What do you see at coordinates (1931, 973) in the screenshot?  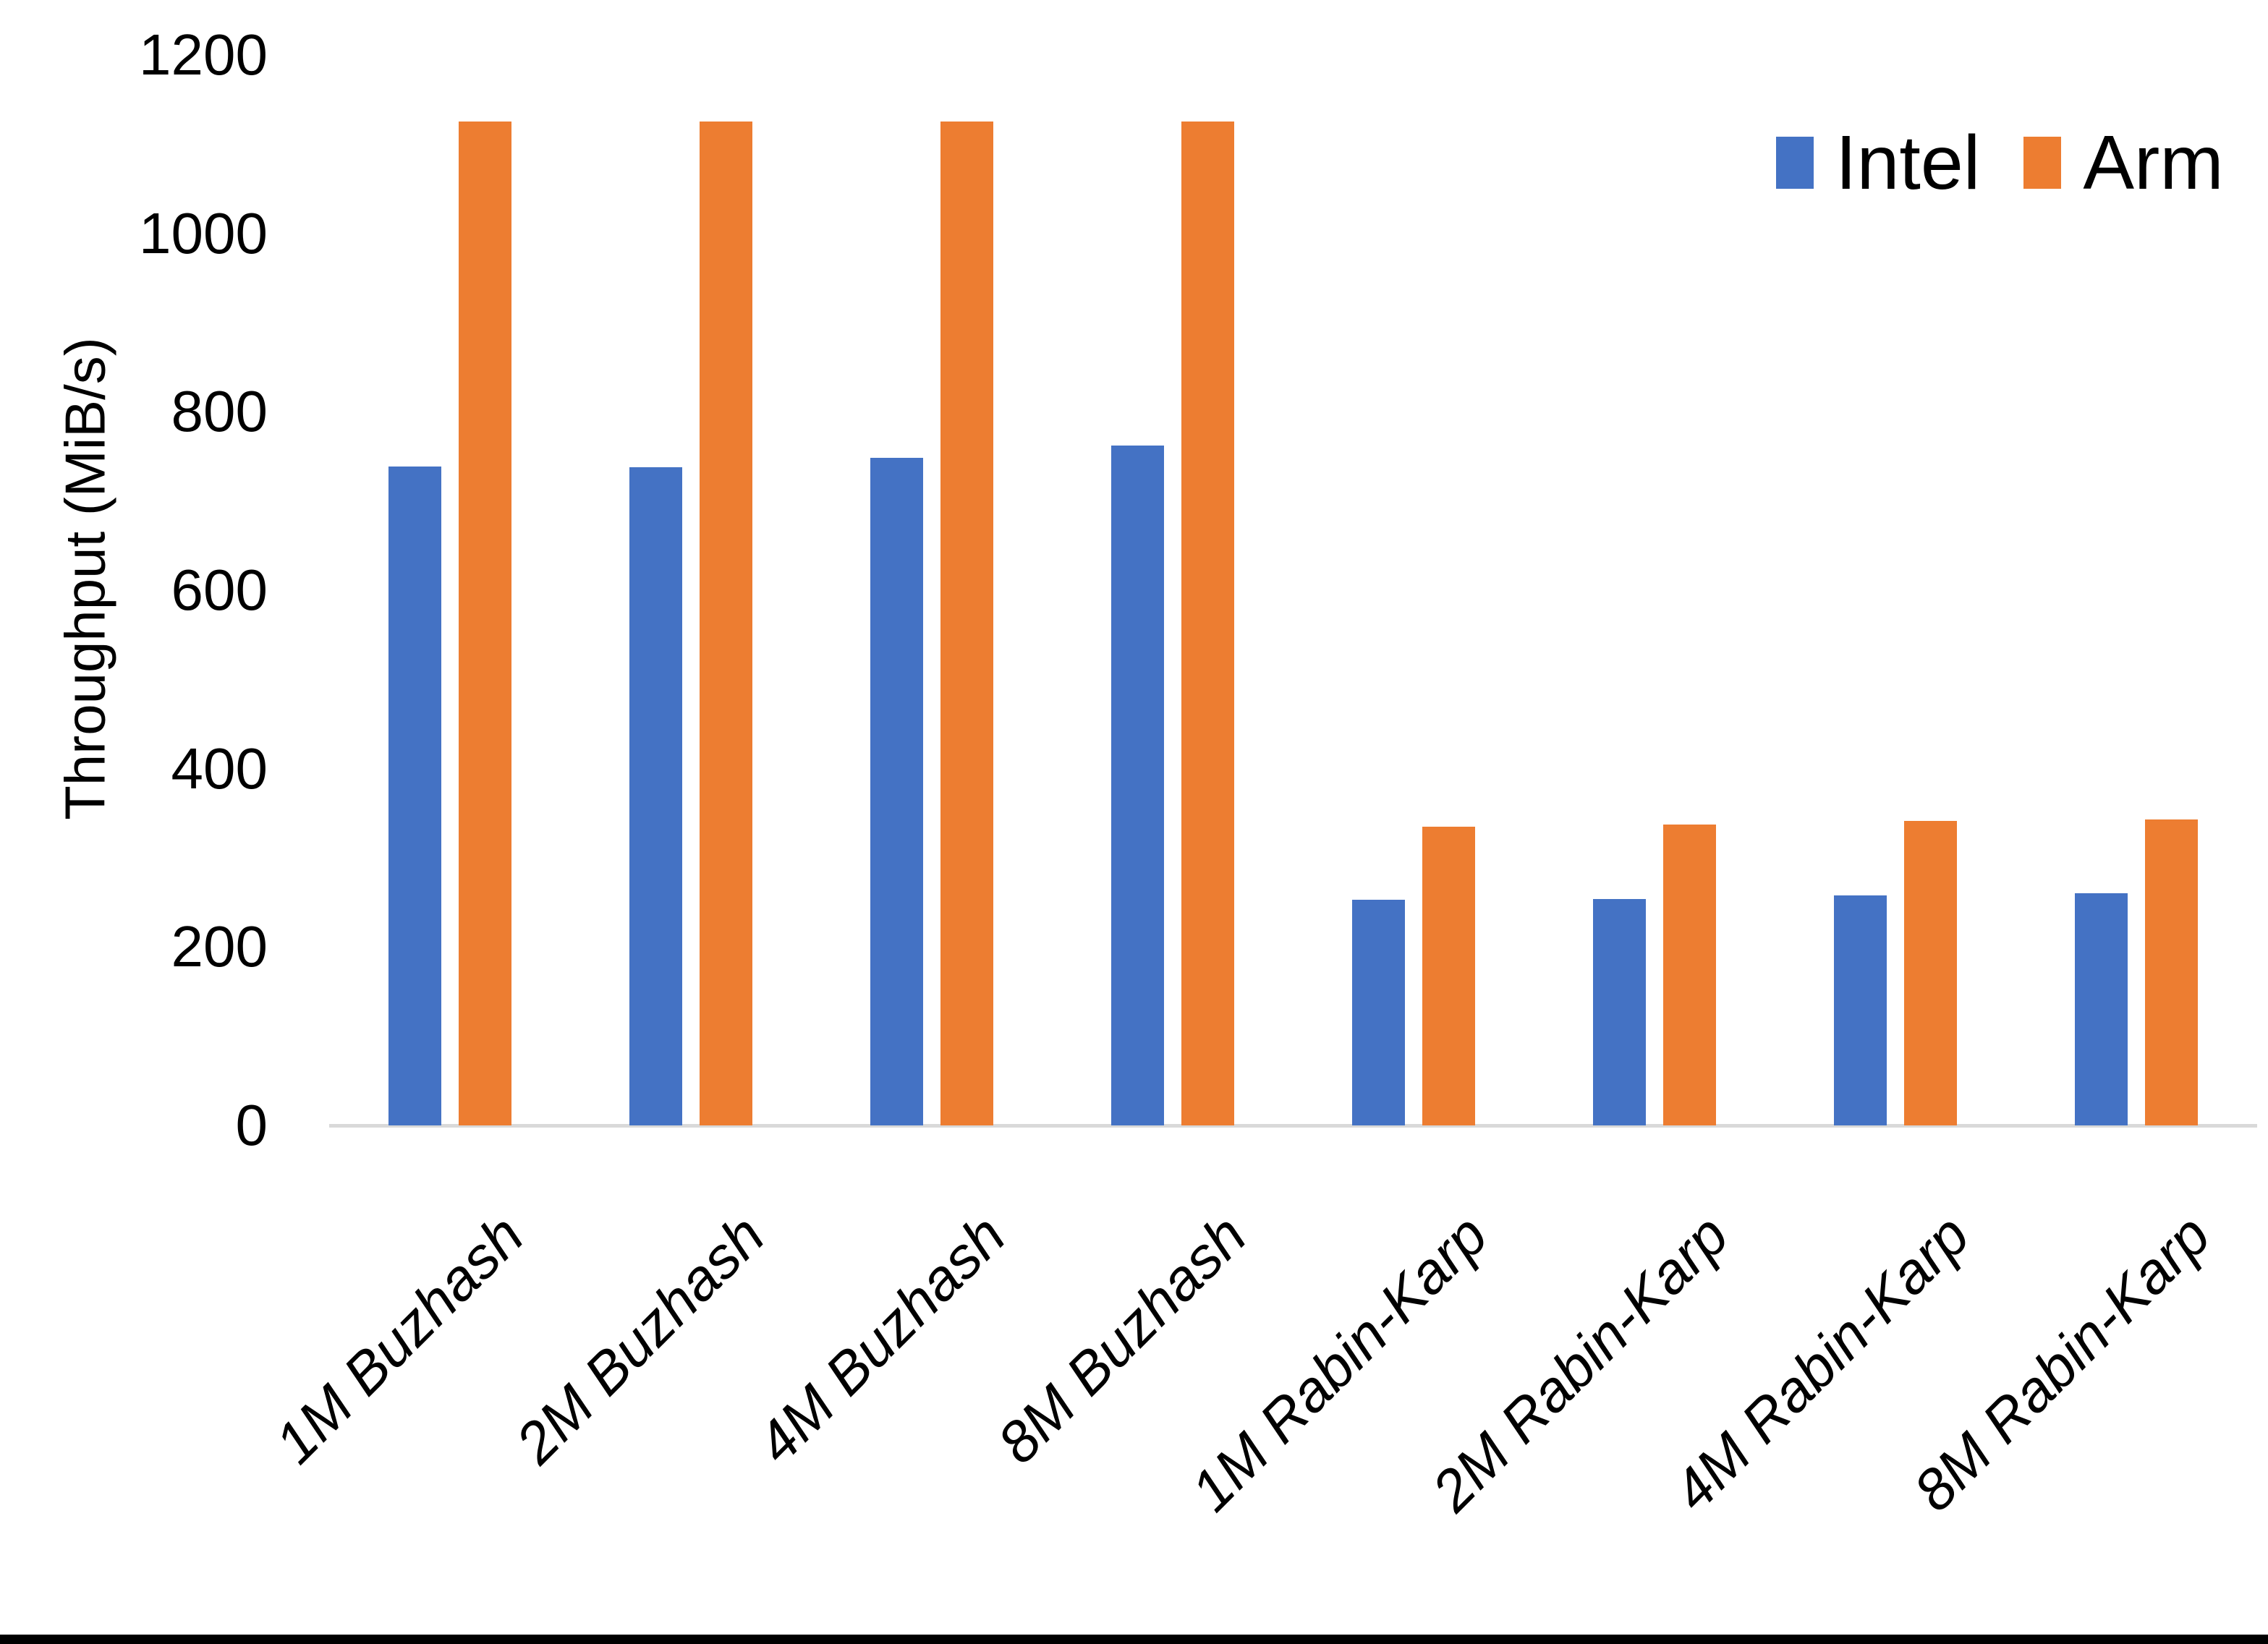 I see `bar-arm-4m-rabin-karp` at bounding box center [1931, 973].